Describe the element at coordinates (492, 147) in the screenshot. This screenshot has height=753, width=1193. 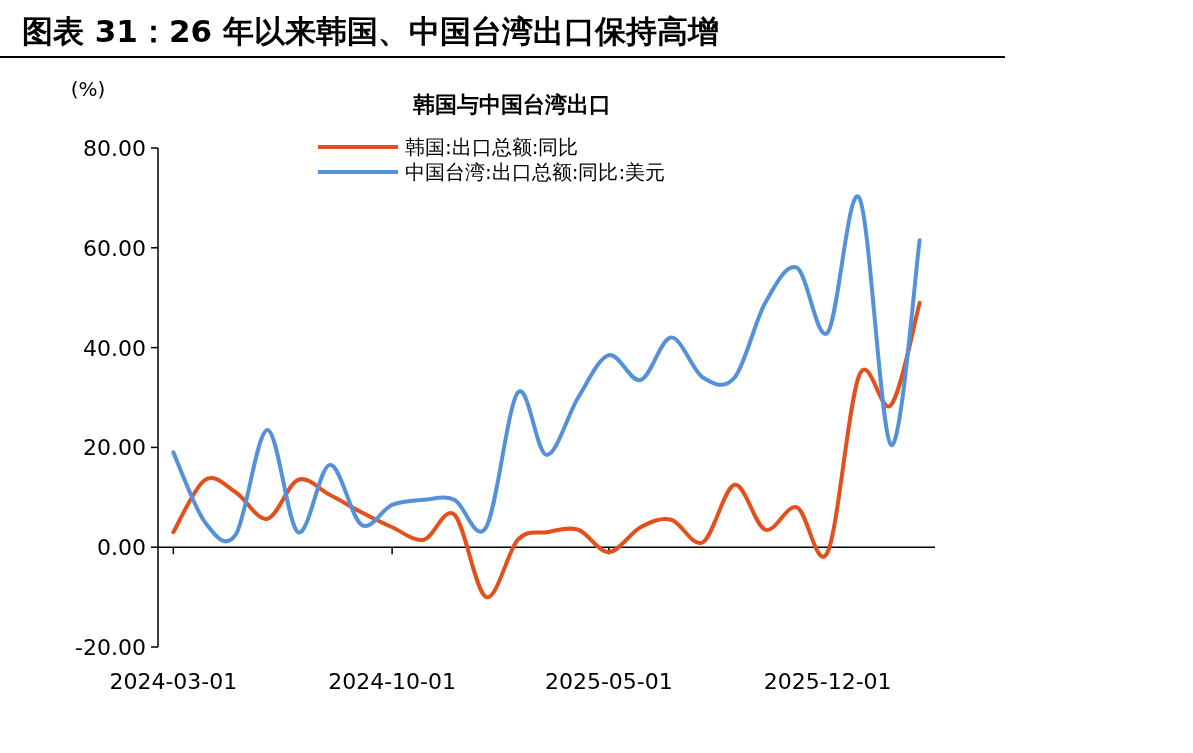
I see `legend-label: 韩国:出口总额:同比` at that location.